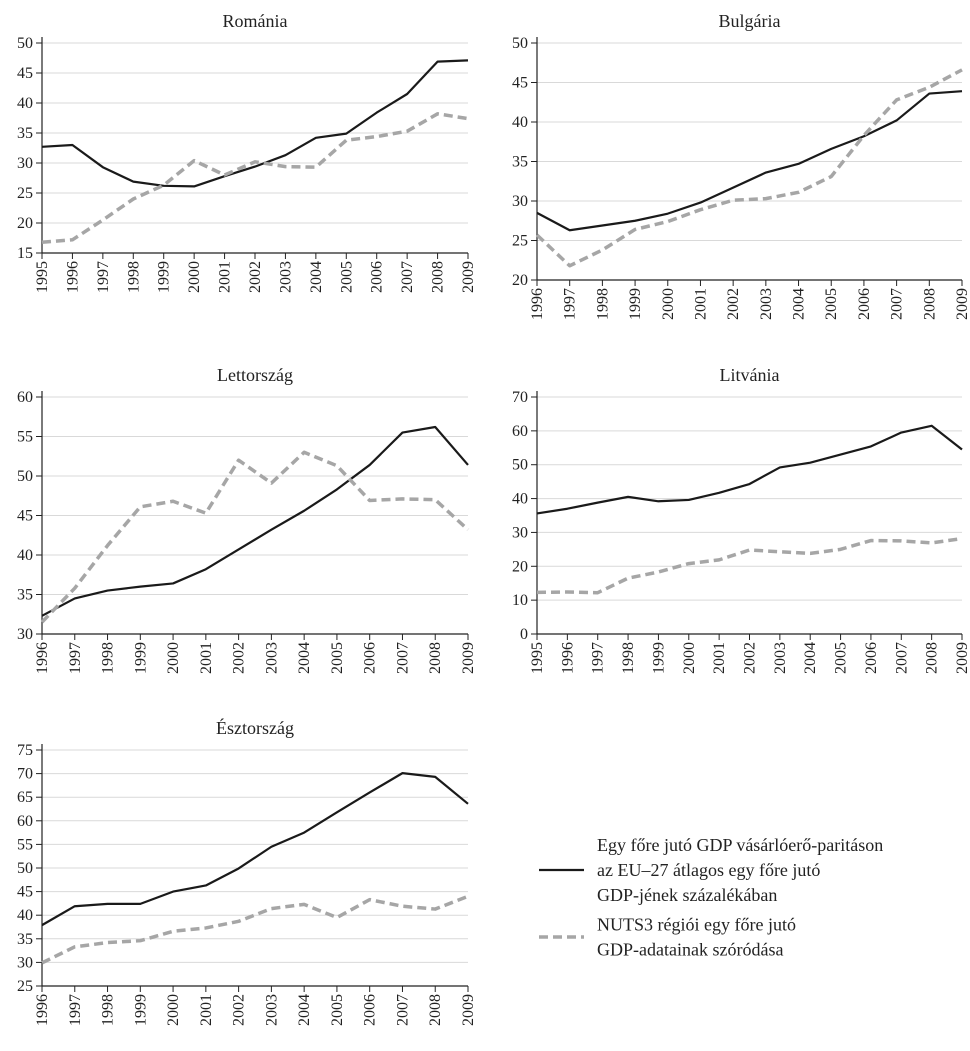  What do you see at coordinates (25, 844) in the screenshot?
I see `y-tick-label: 55` at bounding box center [25, 844].